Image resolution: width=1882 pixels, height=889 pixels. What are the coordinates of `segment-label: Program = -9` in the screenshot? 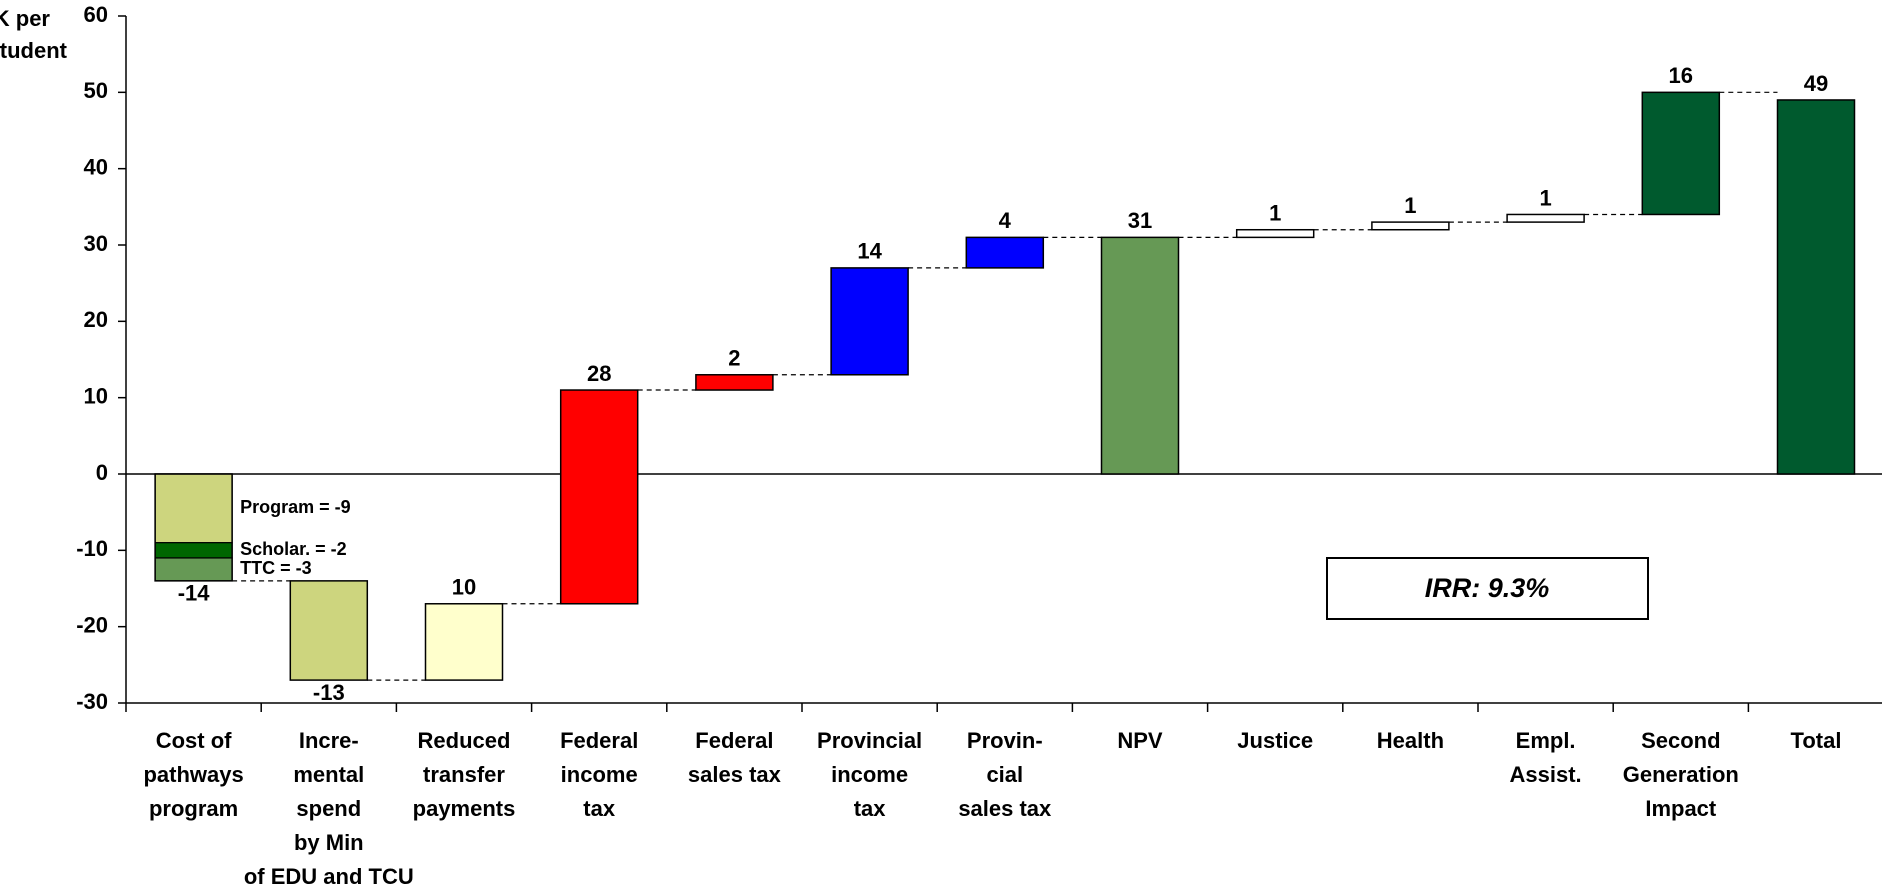 It's located at (295, 507).